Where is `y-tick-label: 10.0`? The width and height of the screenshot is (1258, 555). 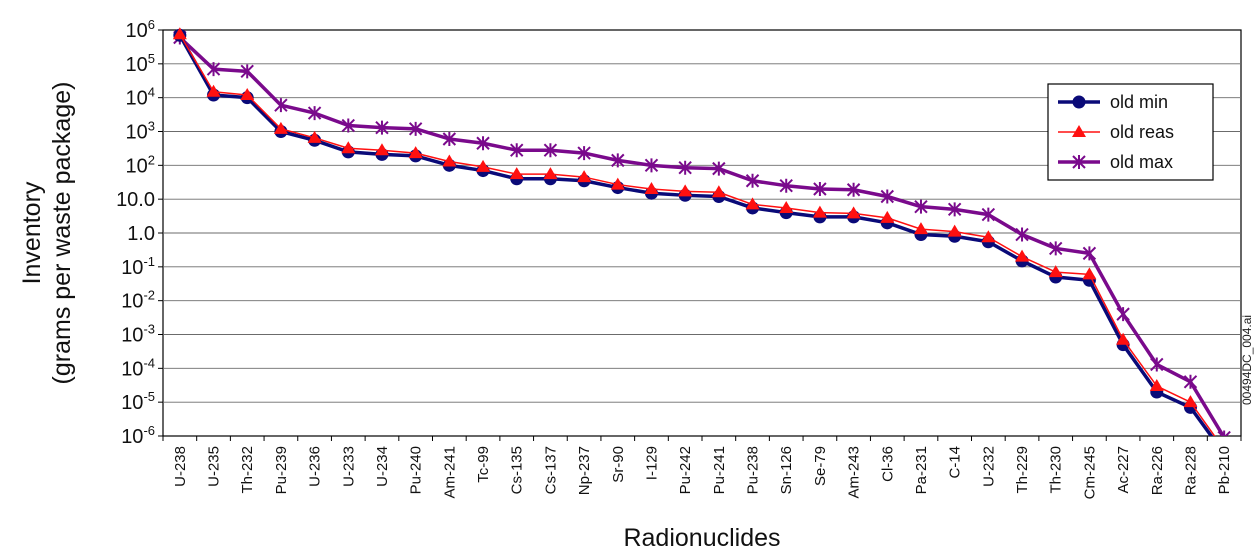
y-tick-label: 10.0 is located at coordinates (135, 200).